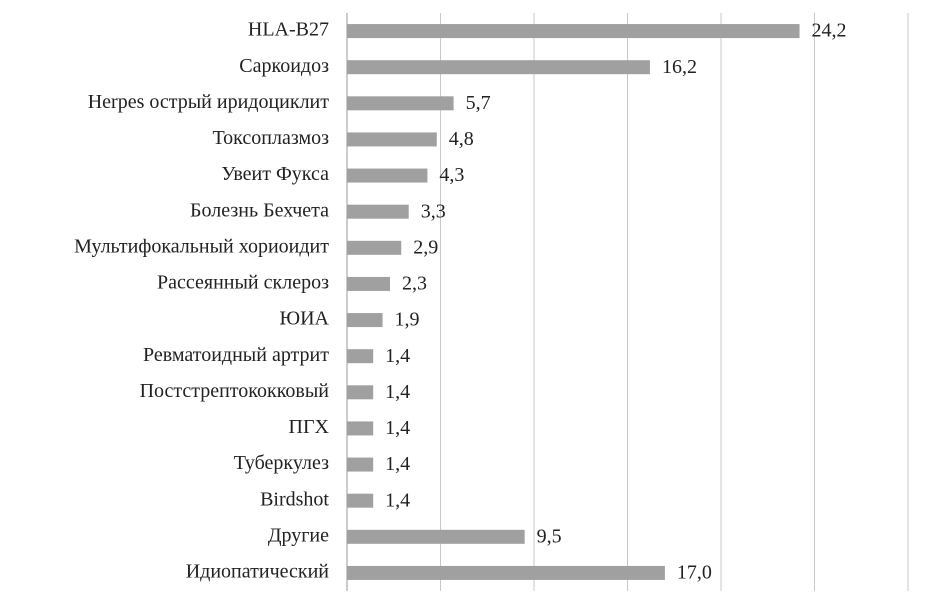  I want to click on y-tick-label: Ревматоидный артрит, so click(236, 355).